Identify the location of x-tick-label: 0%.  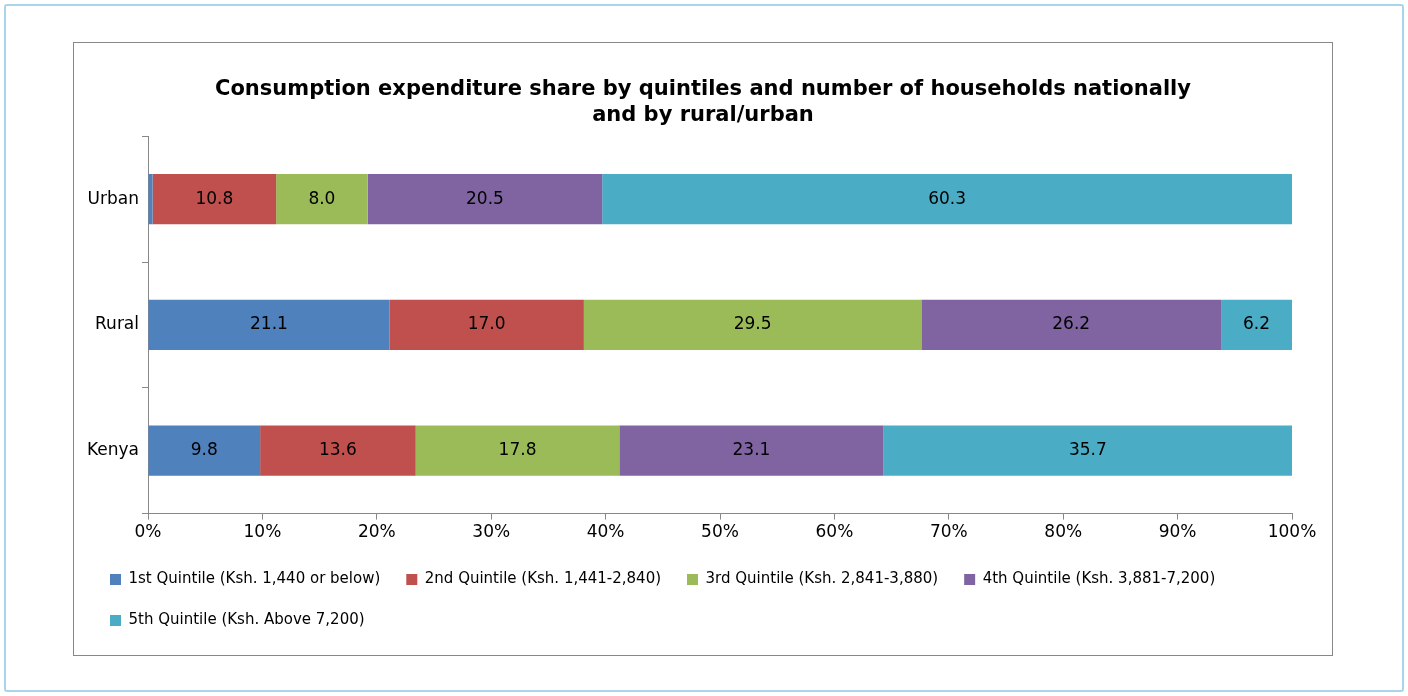
(148, 531).